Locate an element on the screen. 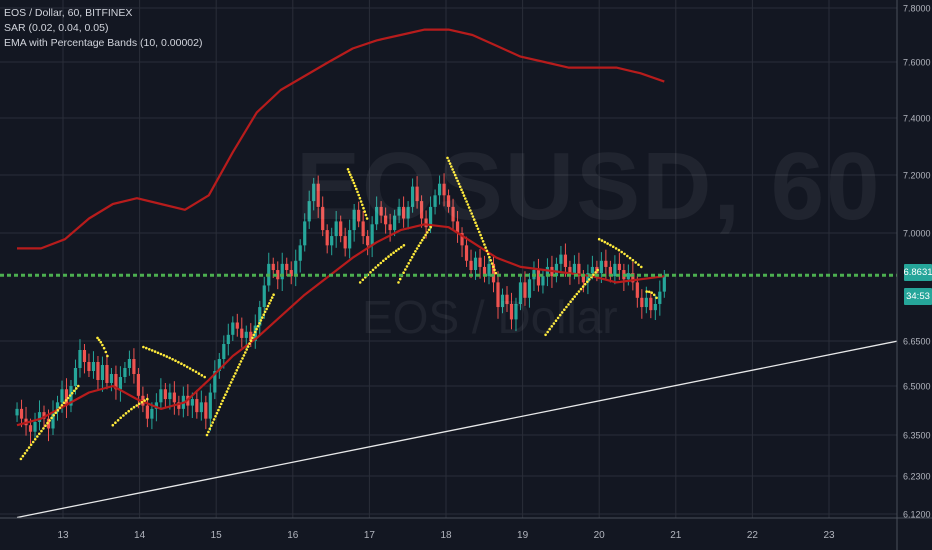 The image size is (932, 550). x-tick-label: 18 is located at coordinates (446, 535).